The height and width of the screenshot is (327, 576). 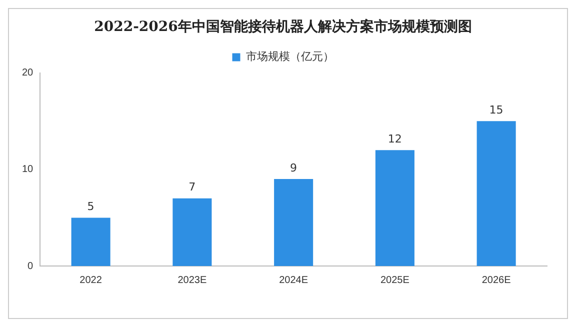 What do you see at coordinates (395, 139) in the screenshot?
I see `data-label: 12` at bounding box center [395, 139].